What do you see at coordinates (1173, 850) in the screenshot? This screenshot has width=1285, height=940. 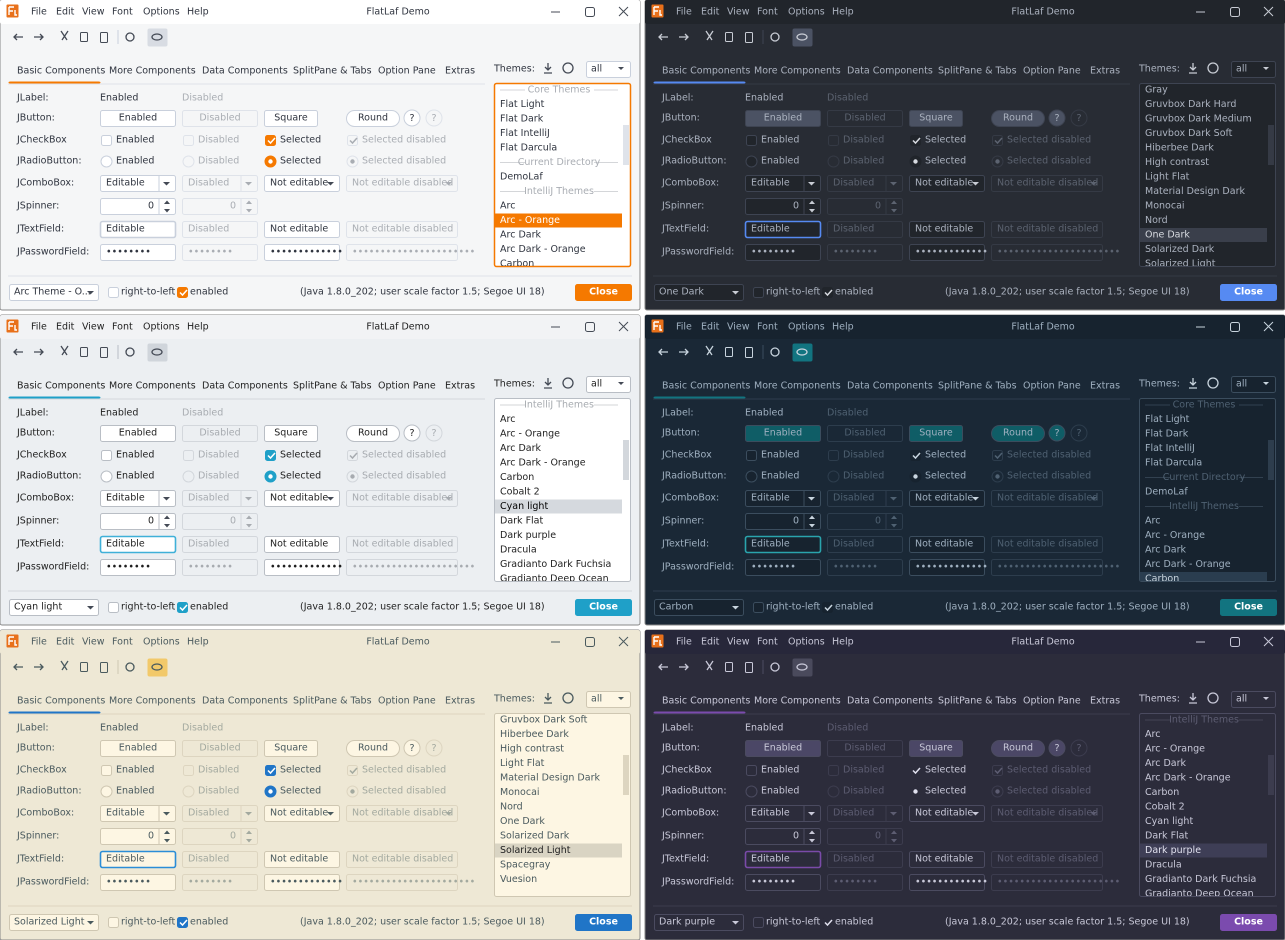 I see `list-item: Dark purple` at bounding box center [1173, 850].